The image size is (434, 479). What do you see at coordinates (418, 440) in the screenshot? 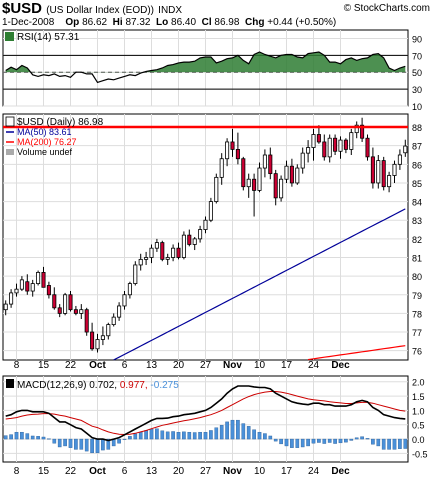
I see `macd-tick-label: 0.0` at bounding box center [418, 440].